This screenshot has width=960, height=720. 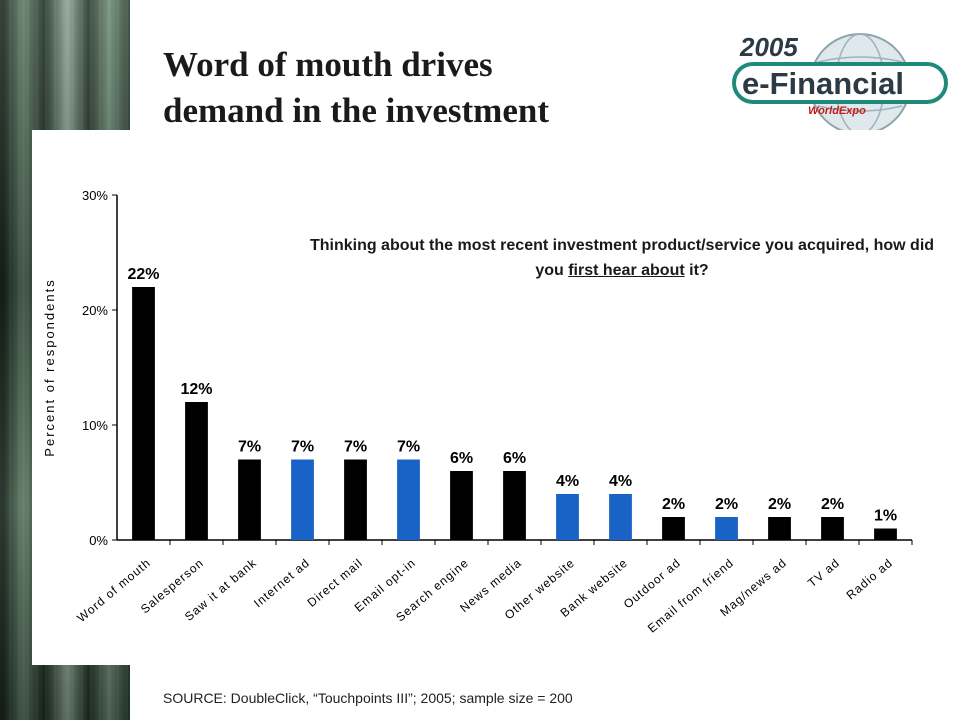 I want to click on y-tick-label: 0%, so click(x=98, y=540).